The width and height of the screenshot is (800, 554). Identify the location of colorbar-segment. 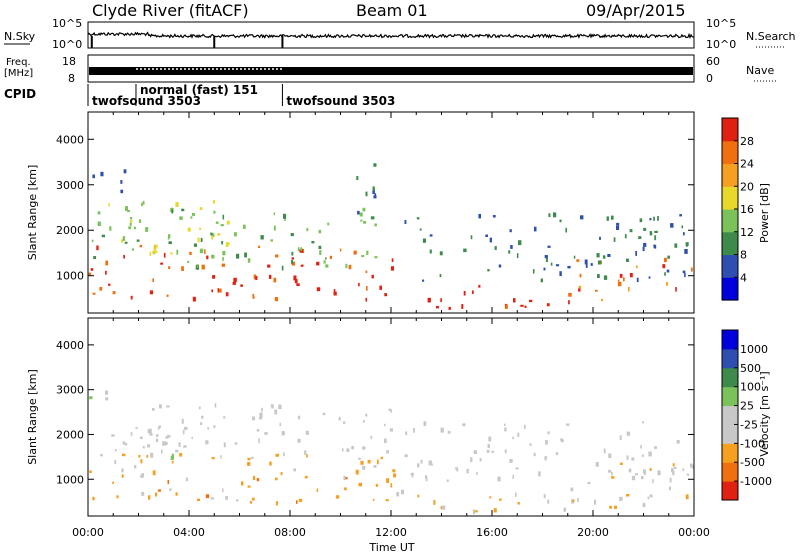
(730, 491).